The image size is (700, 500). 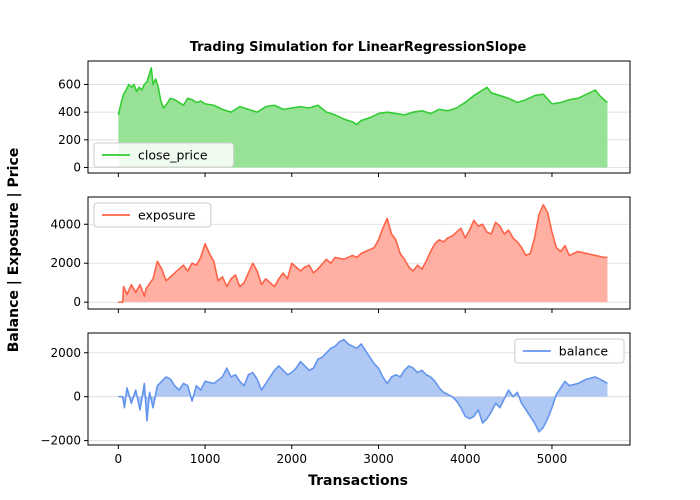 What do you see at coordinates (552, 459) in the screenshot?
I see `x-tick-label: 5000` at bounding box center [552, 459].